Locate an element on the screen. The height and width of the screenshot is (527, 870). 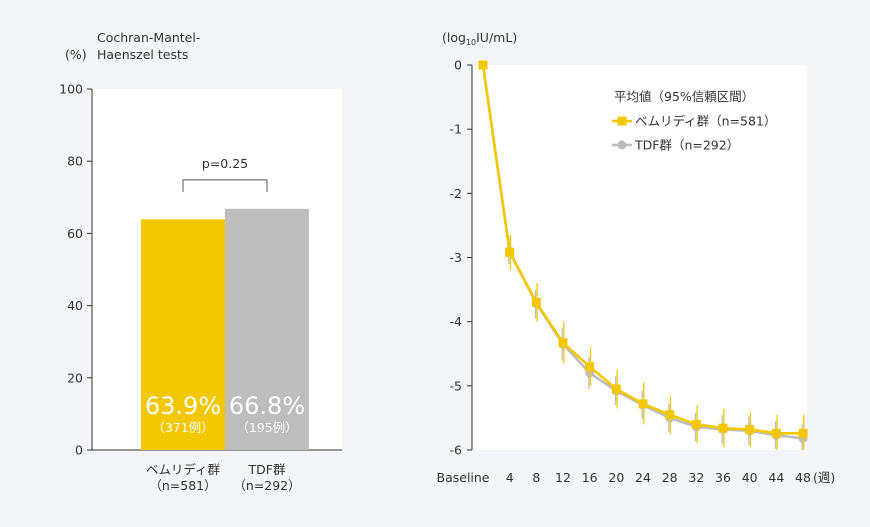
line-x-tick-label: 28 is located at coordinates (670, 477).